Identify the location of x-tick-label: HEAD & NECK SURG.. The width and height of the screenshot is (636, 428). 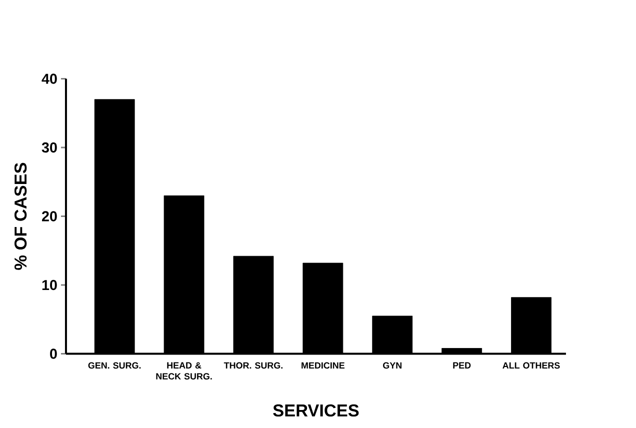
(184, 371).